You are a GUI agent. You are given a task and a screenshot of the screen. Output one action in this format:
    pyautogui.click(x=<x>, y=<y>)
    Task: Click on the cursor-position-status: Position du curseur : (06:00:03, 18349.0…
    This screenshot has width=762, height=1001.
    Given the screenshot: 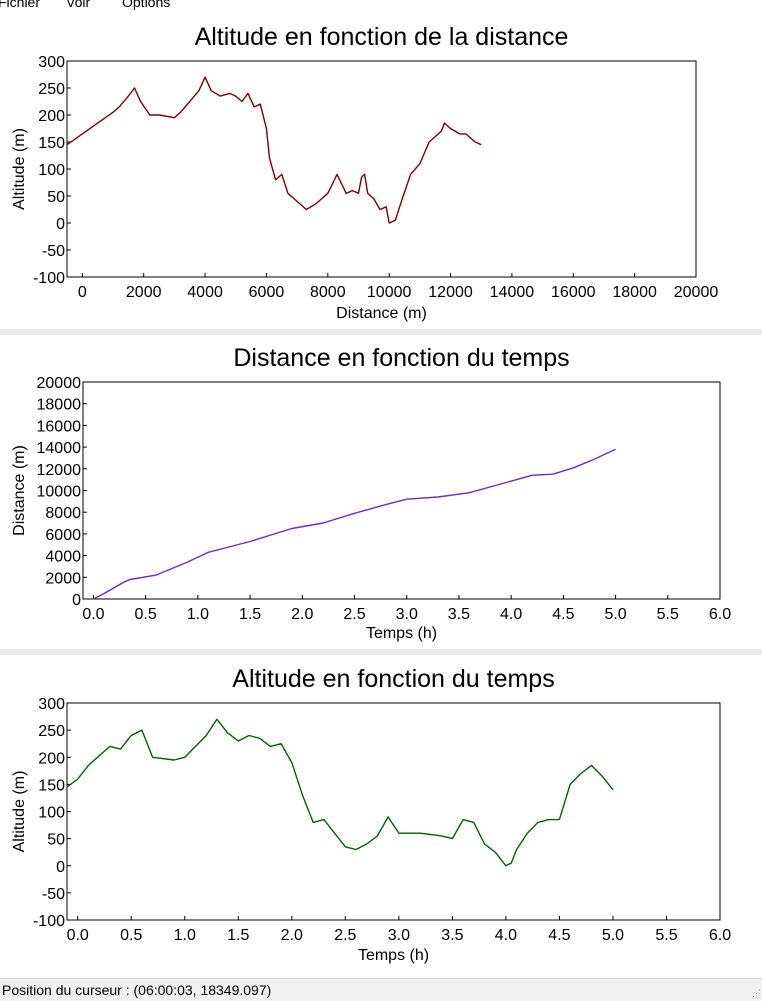 What is the action you would take?
    pyautogui.click(x=136, y=990)
    